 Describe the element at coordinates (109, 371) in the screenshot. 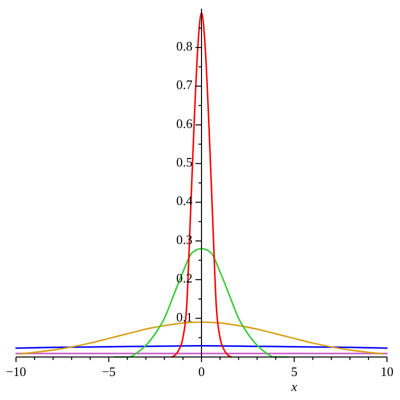

I see `x-tick-label: −5` at that location.